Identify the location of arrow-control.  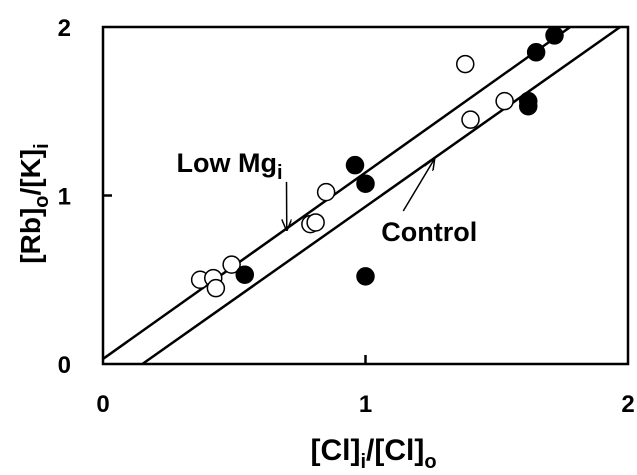
(418, 186).